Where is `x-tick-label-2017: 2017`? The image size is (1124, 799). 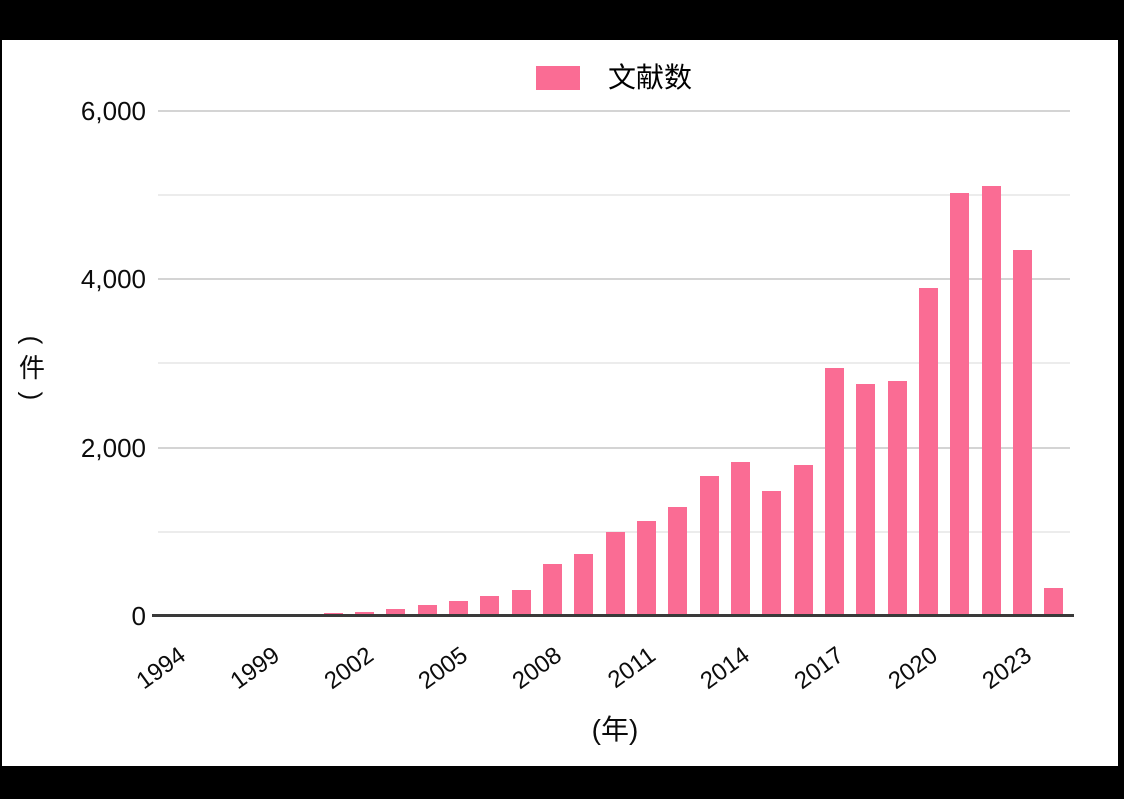 x-tick-label-2017: 2017 is located at coordinates (819, 668).